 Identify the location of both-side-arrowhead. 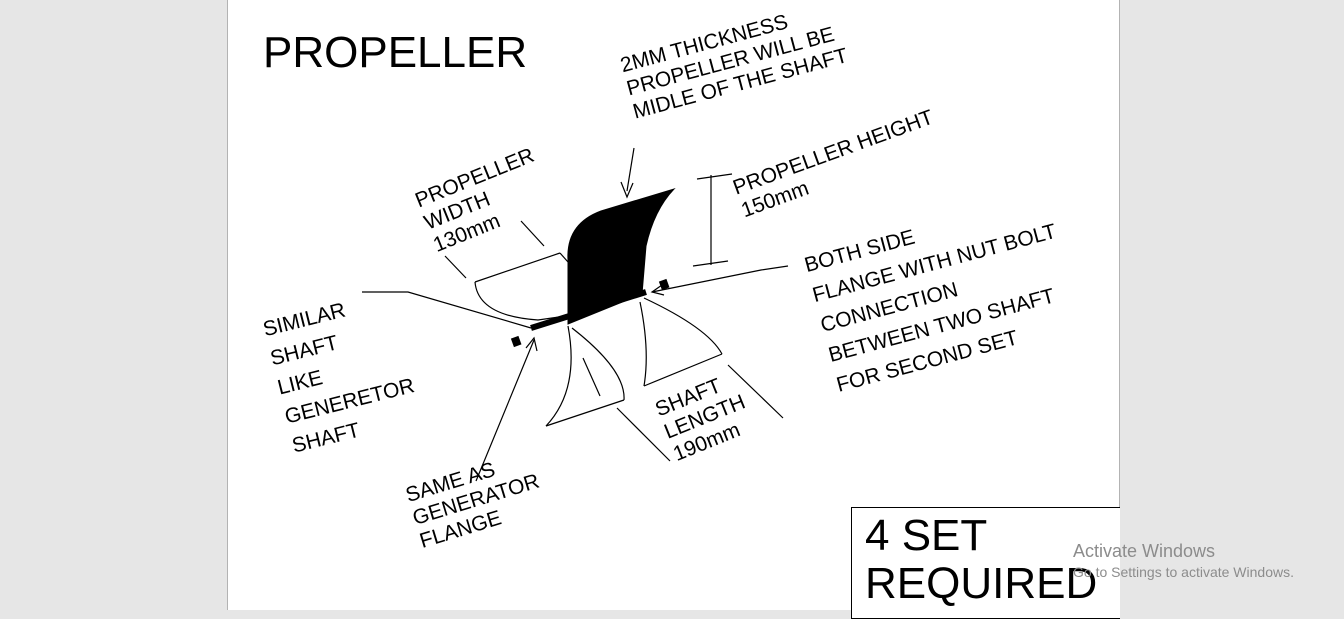
(657, 290).